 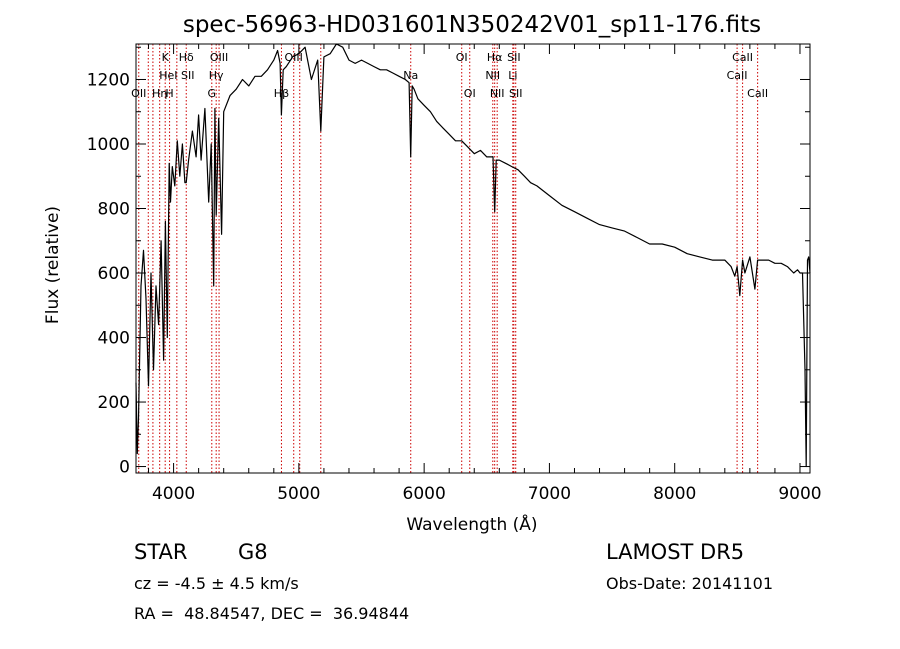 I want to click on y-tick-label: 1000, so click(x=108, y=145).